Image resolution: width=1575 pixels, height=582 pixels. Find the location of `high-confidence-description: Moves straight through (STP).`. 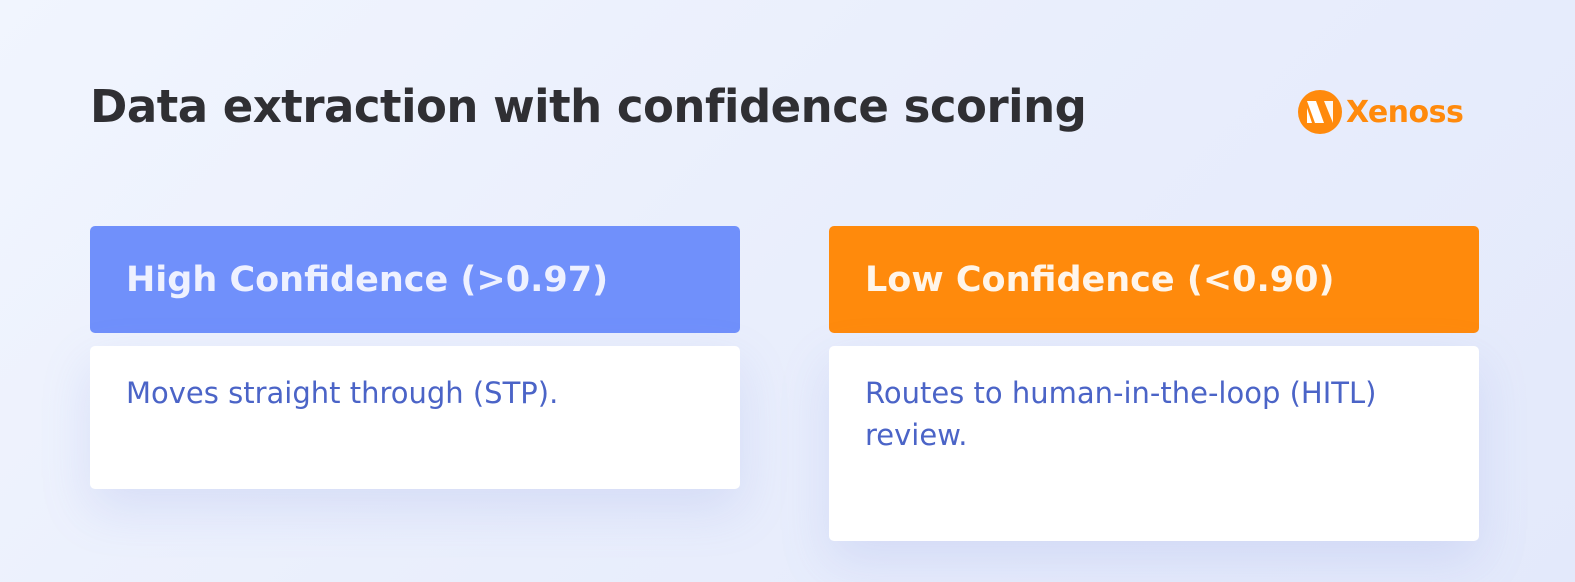

high-confidence-description: Moves straight through (STP). is located at coordinates (415, 417).